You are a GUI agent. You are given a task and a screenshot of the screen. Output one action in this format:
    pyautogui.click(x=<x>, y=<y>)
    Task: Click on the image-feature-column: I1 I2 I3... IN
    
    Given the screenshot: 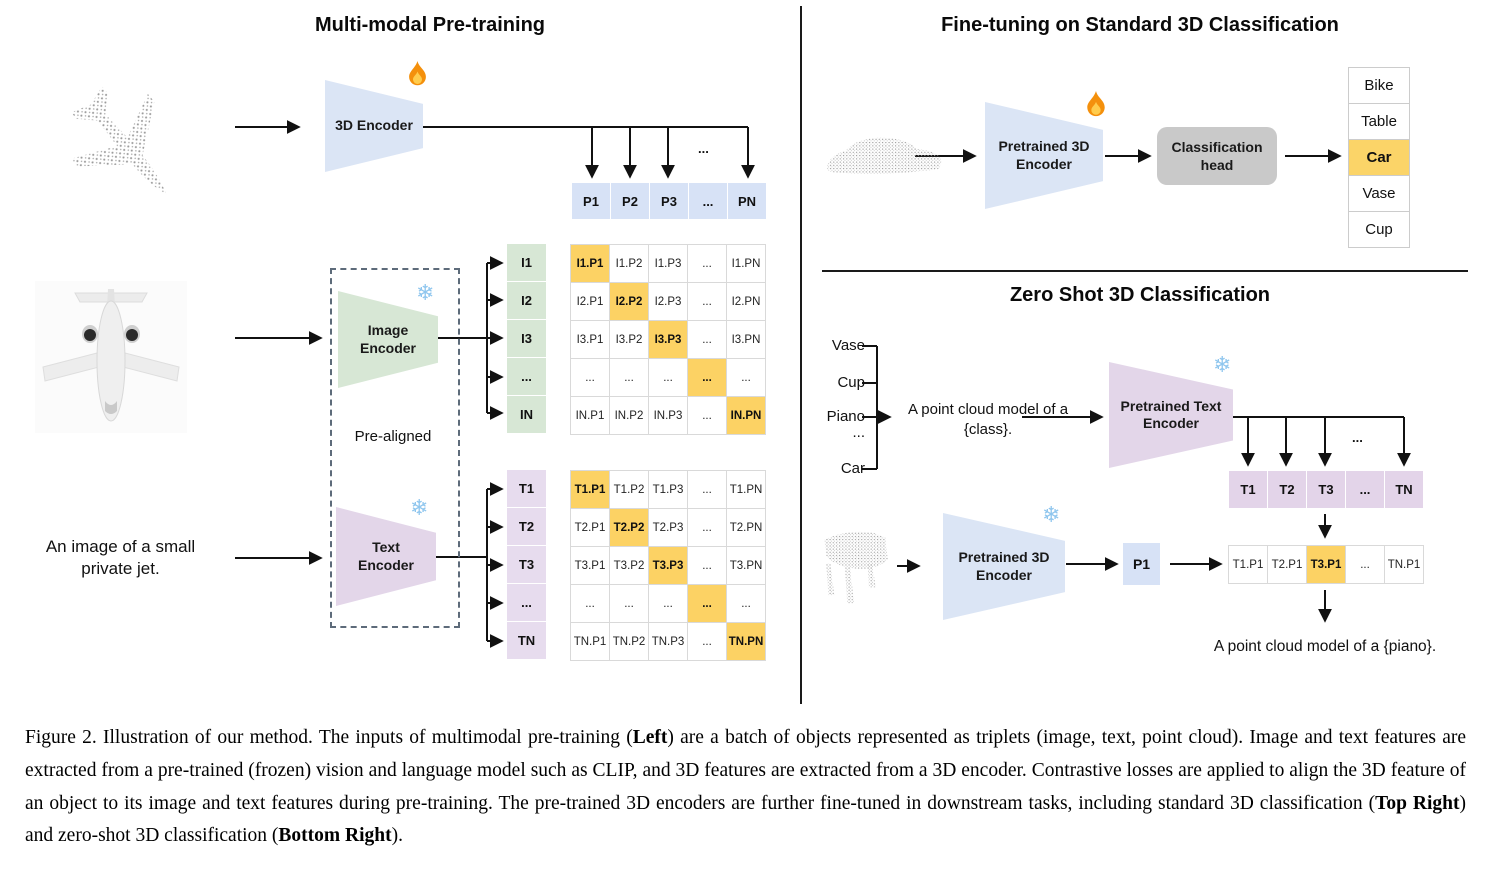 What is the action you would take?
    pyautogui.click(x=526, y=338)
    